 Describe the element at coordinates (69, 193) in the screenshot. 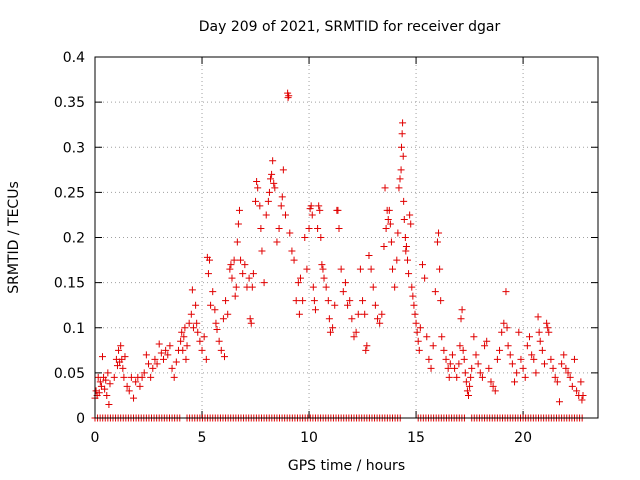

I see `y-tick-label: 0.25` at that location.